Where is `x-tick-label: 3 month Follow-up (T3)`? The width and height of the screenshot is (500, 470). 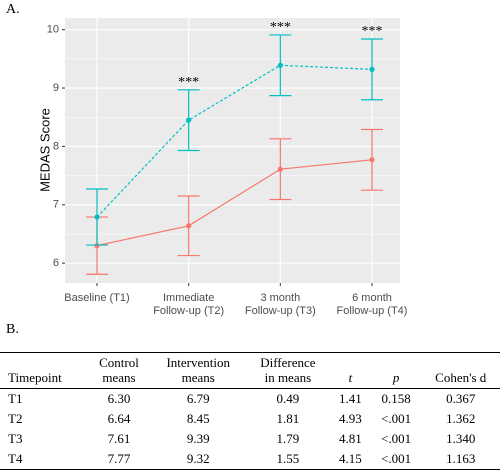
x-tick-label: 3 month Follow-up (T3) is located at coordinates (280, 304).